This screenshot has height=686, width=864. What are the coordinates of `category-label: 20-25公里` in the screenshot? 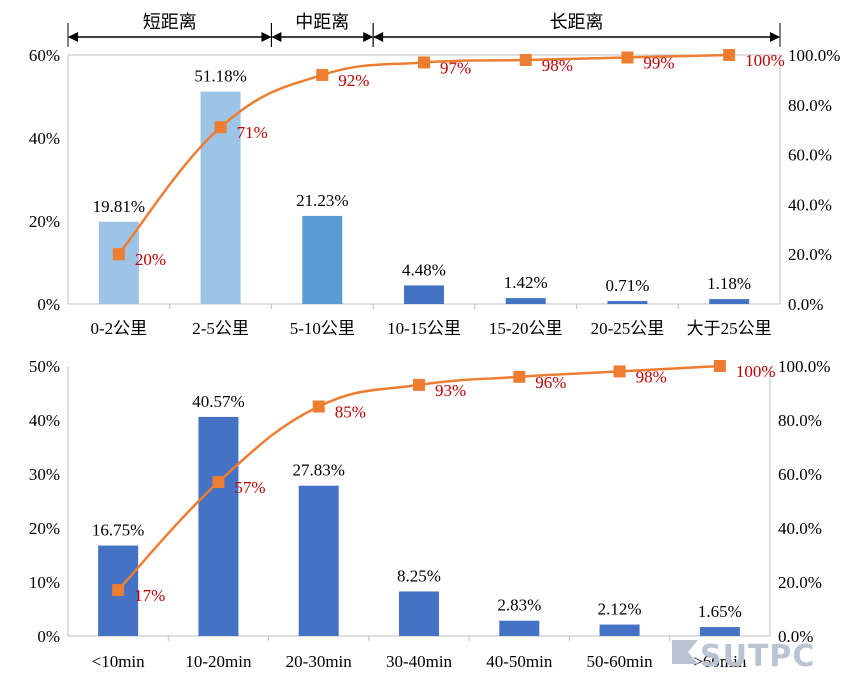 It's located at (628, 328).